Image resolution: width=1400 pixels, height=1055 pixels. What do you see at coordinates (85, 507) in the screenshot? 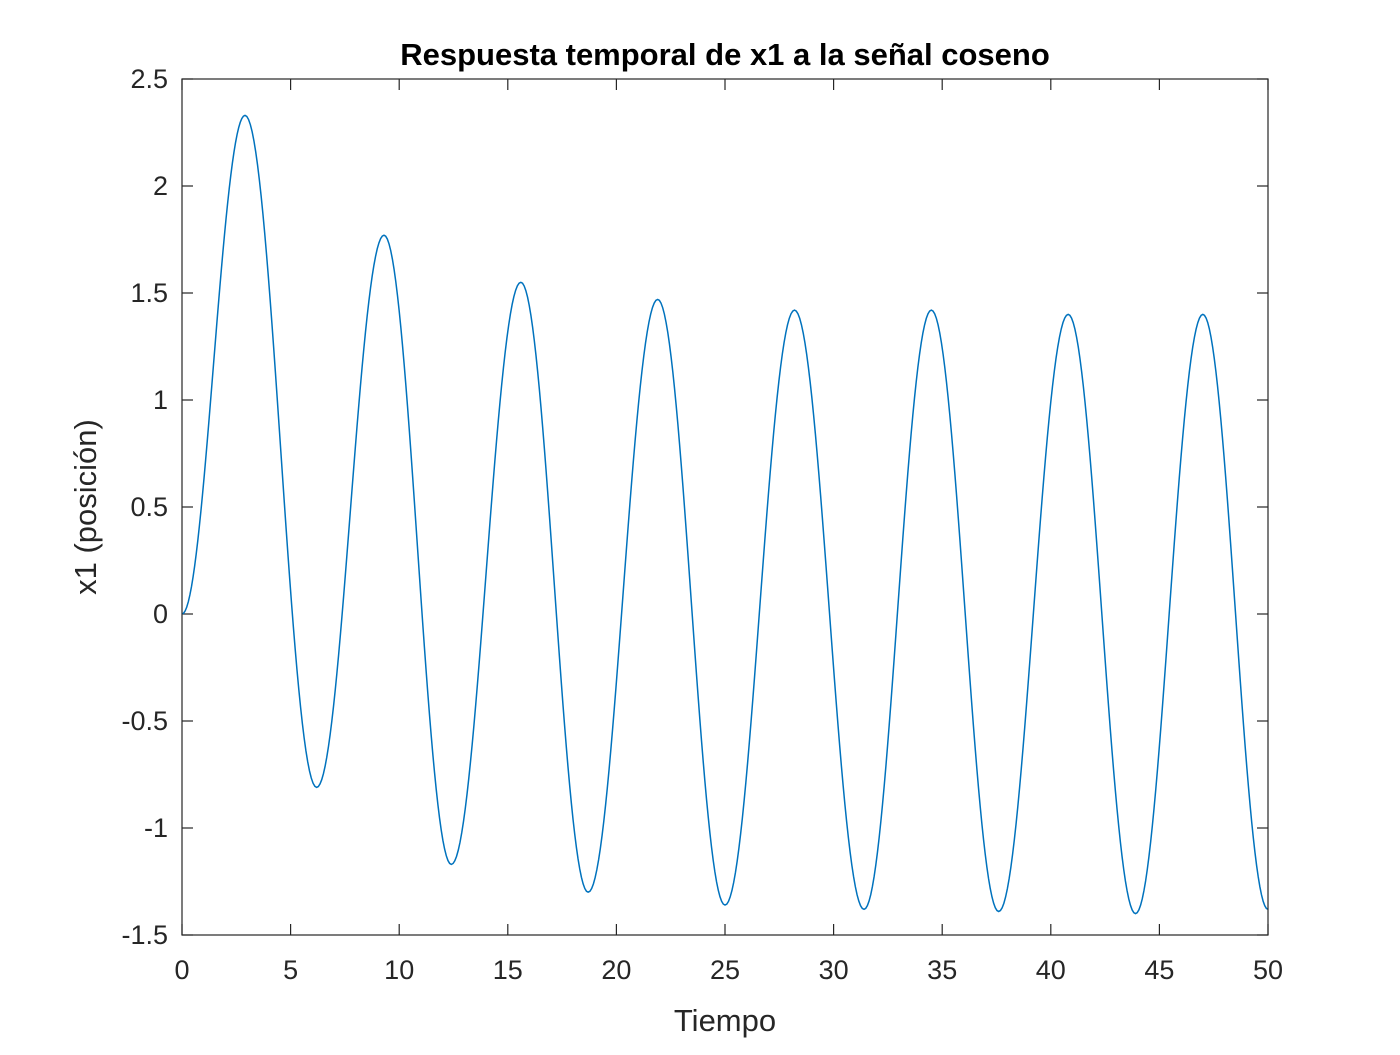
I see `y-axis-label: x1 (posición)` at bounding box center [85, 507].